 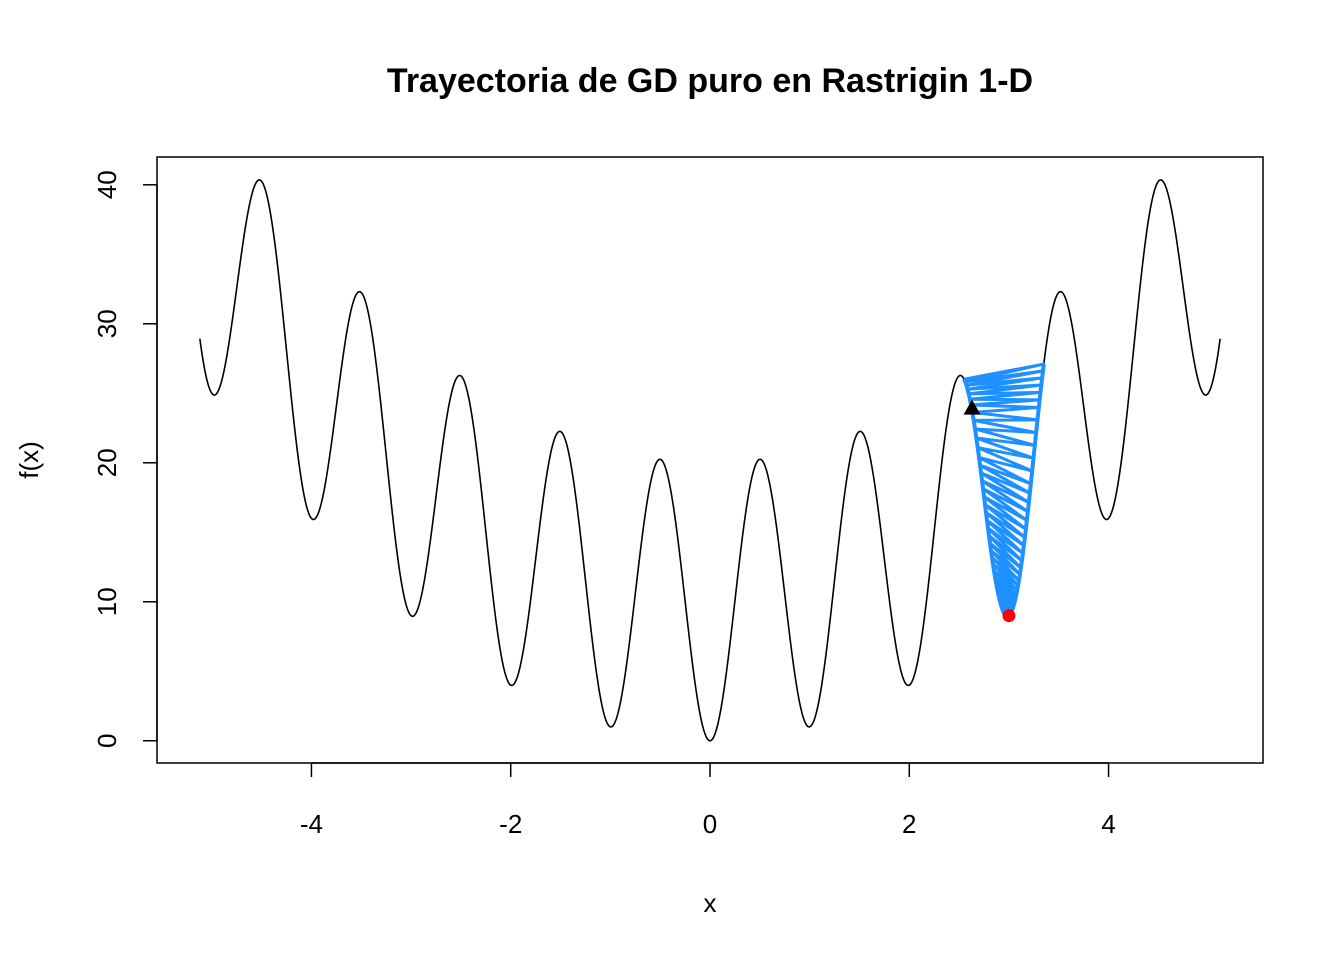 I want to click on y-tick-label: 0, so click(x=107, y=741).